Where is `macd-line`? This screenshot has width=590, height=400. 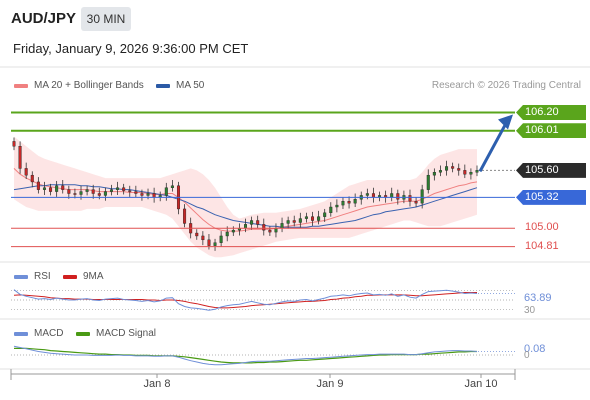
macd-line is located at coordinates (245, 355).